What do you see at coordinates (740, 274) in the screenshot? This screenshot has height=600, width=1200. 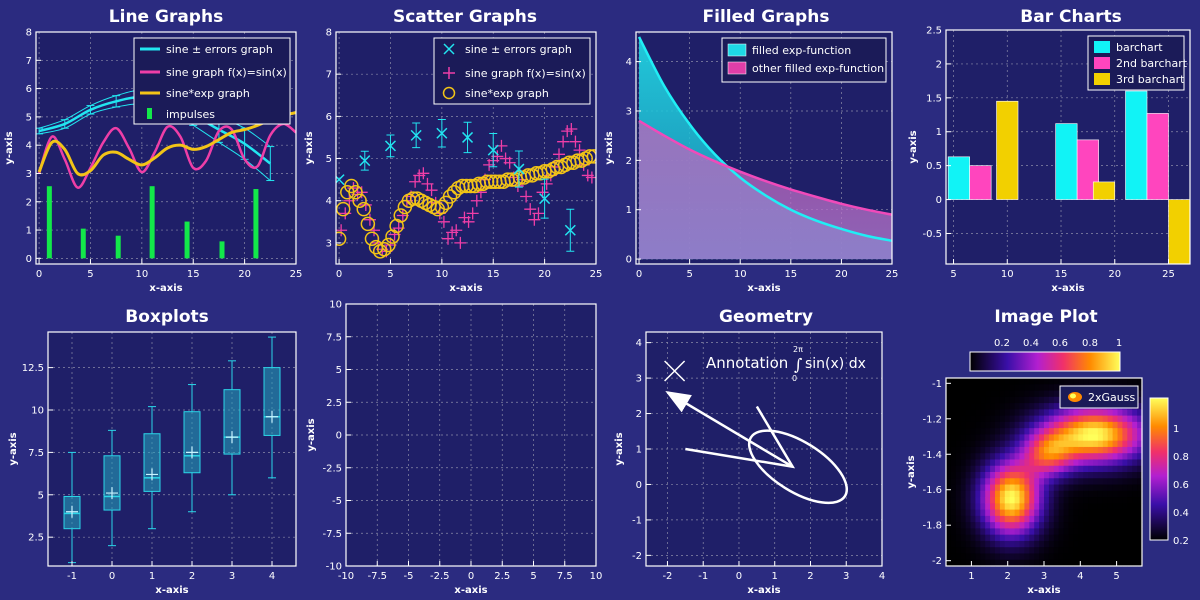 I see `filled-xtick-label: 10` at bounding box center [740, 274].